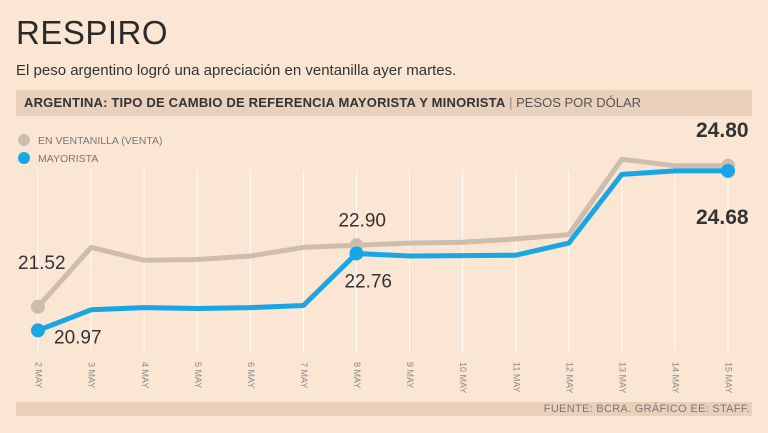 The image size is (768, 433). Describe the element at coordinates (729, 377) in the screenshot. I see `x-tick-label: 15 MAY` at that location.